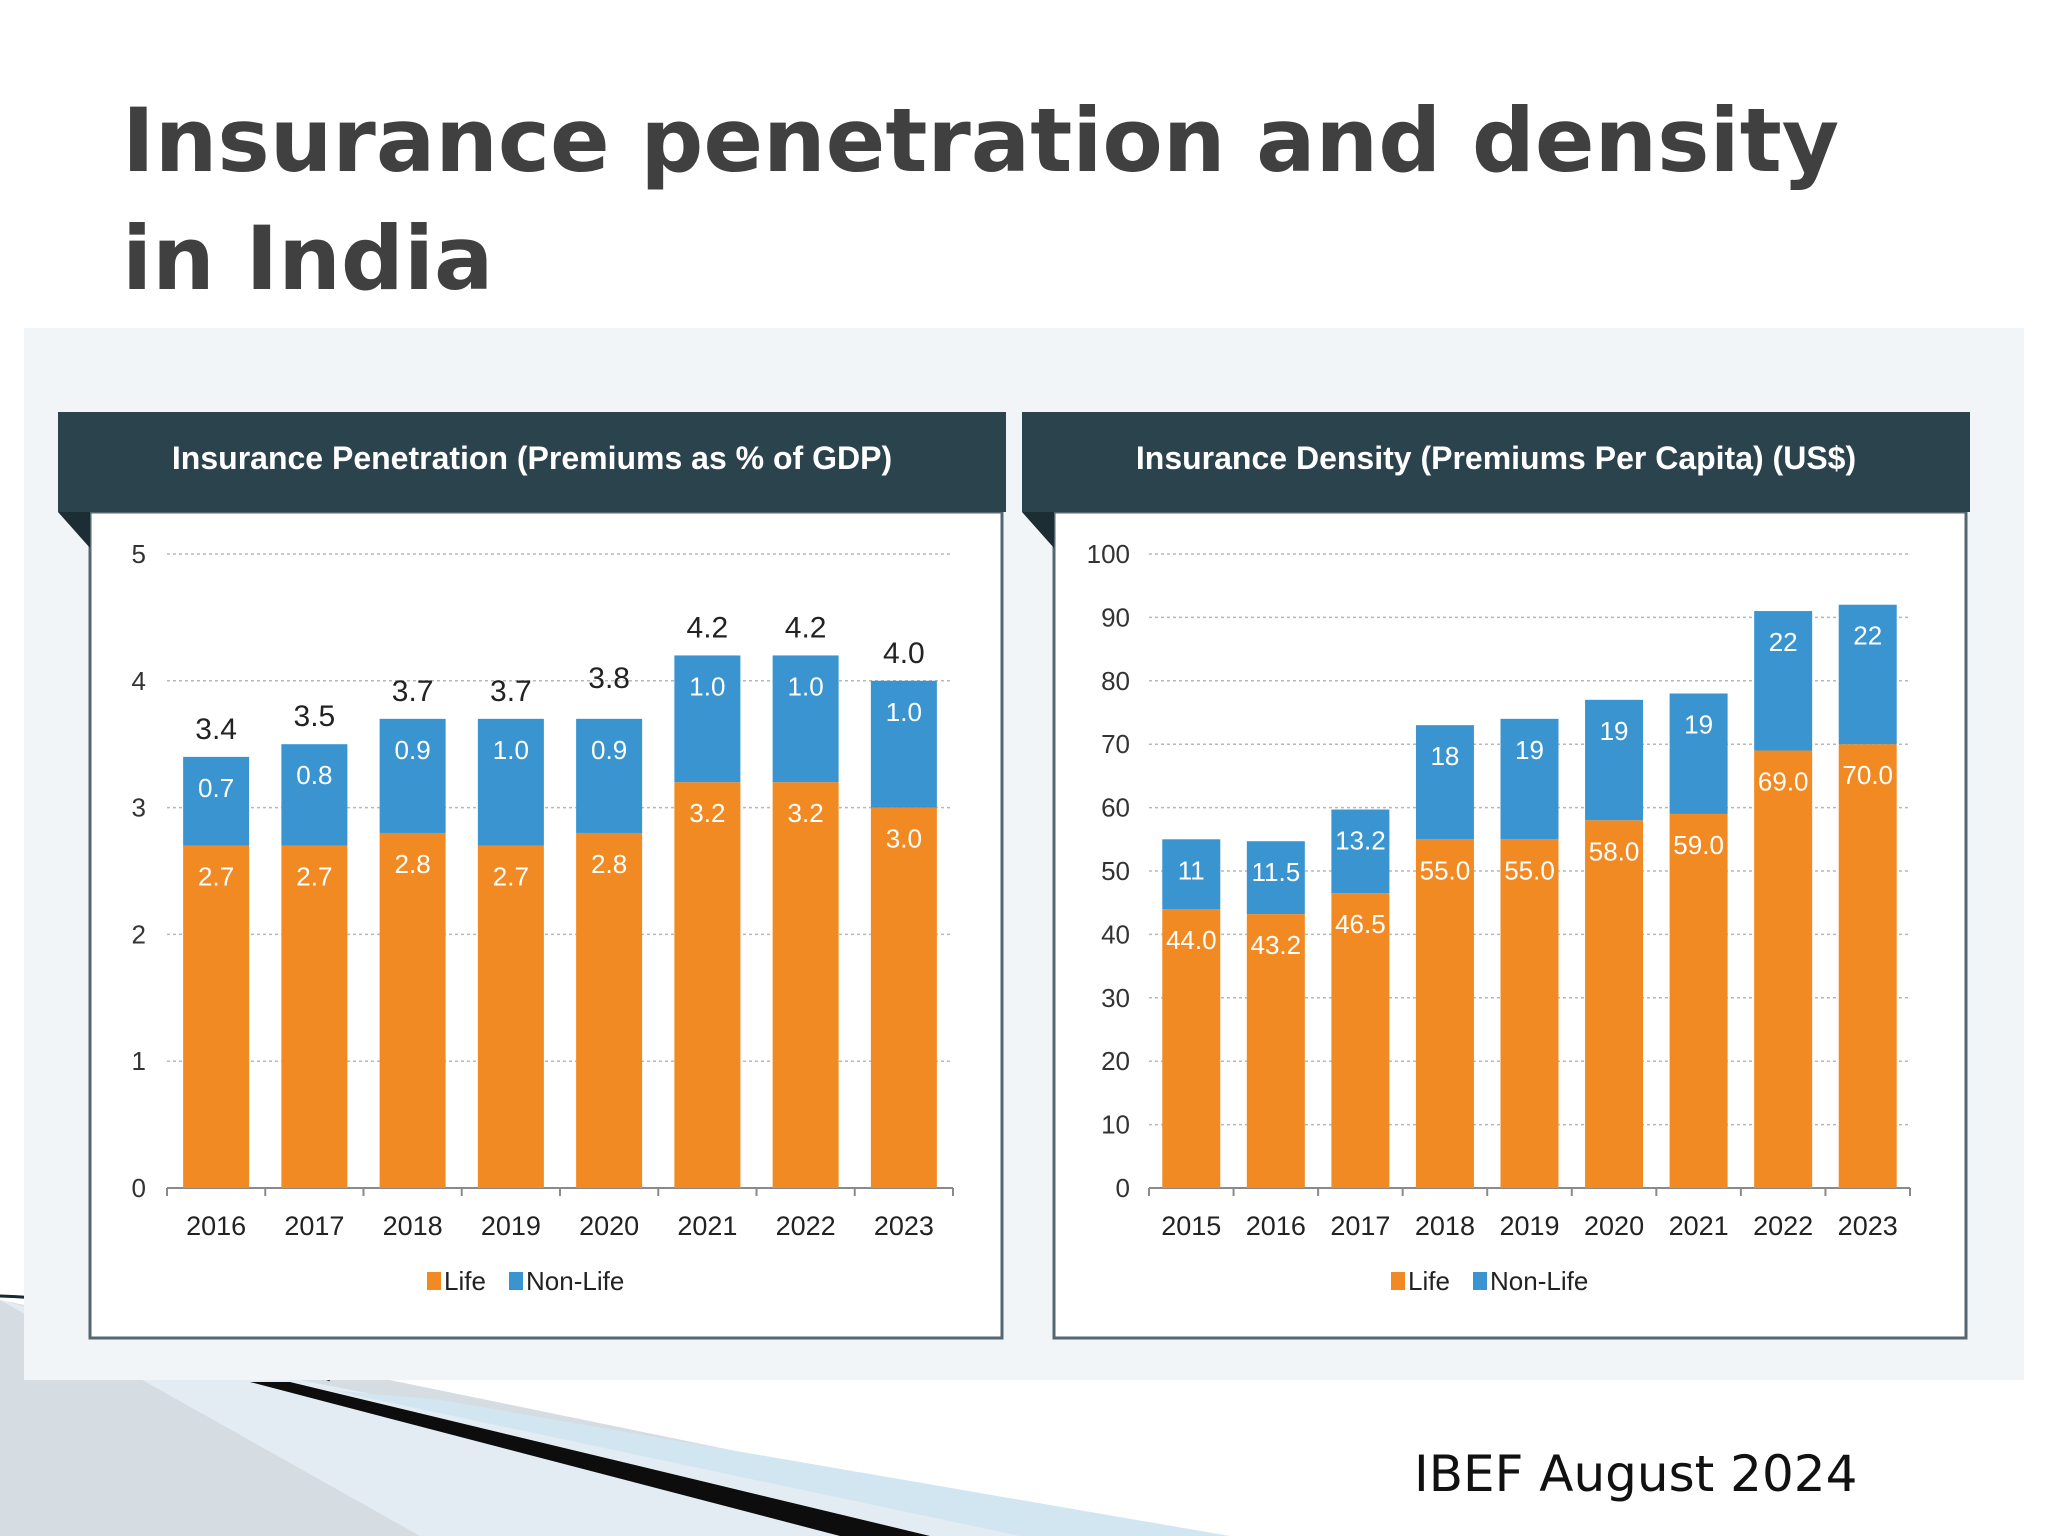 This screenshot has width=2048, height=1536. Describe the element at coordinates (1115, 1125) in the screenshot. I see `density-y-tick-label: 10` at that location.